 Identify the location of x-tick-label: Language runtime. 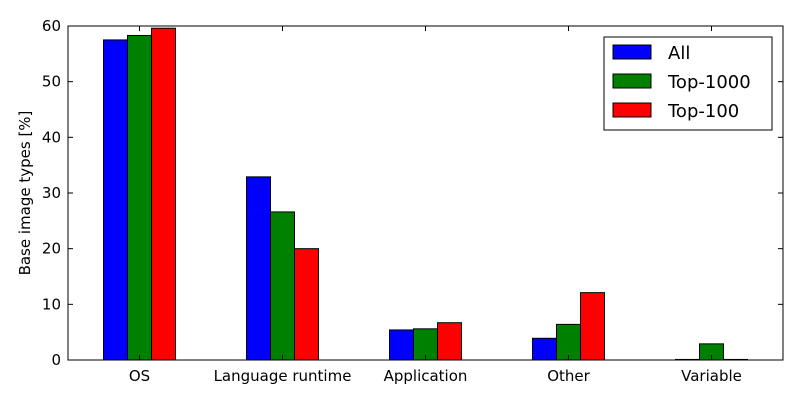
(283, 376).